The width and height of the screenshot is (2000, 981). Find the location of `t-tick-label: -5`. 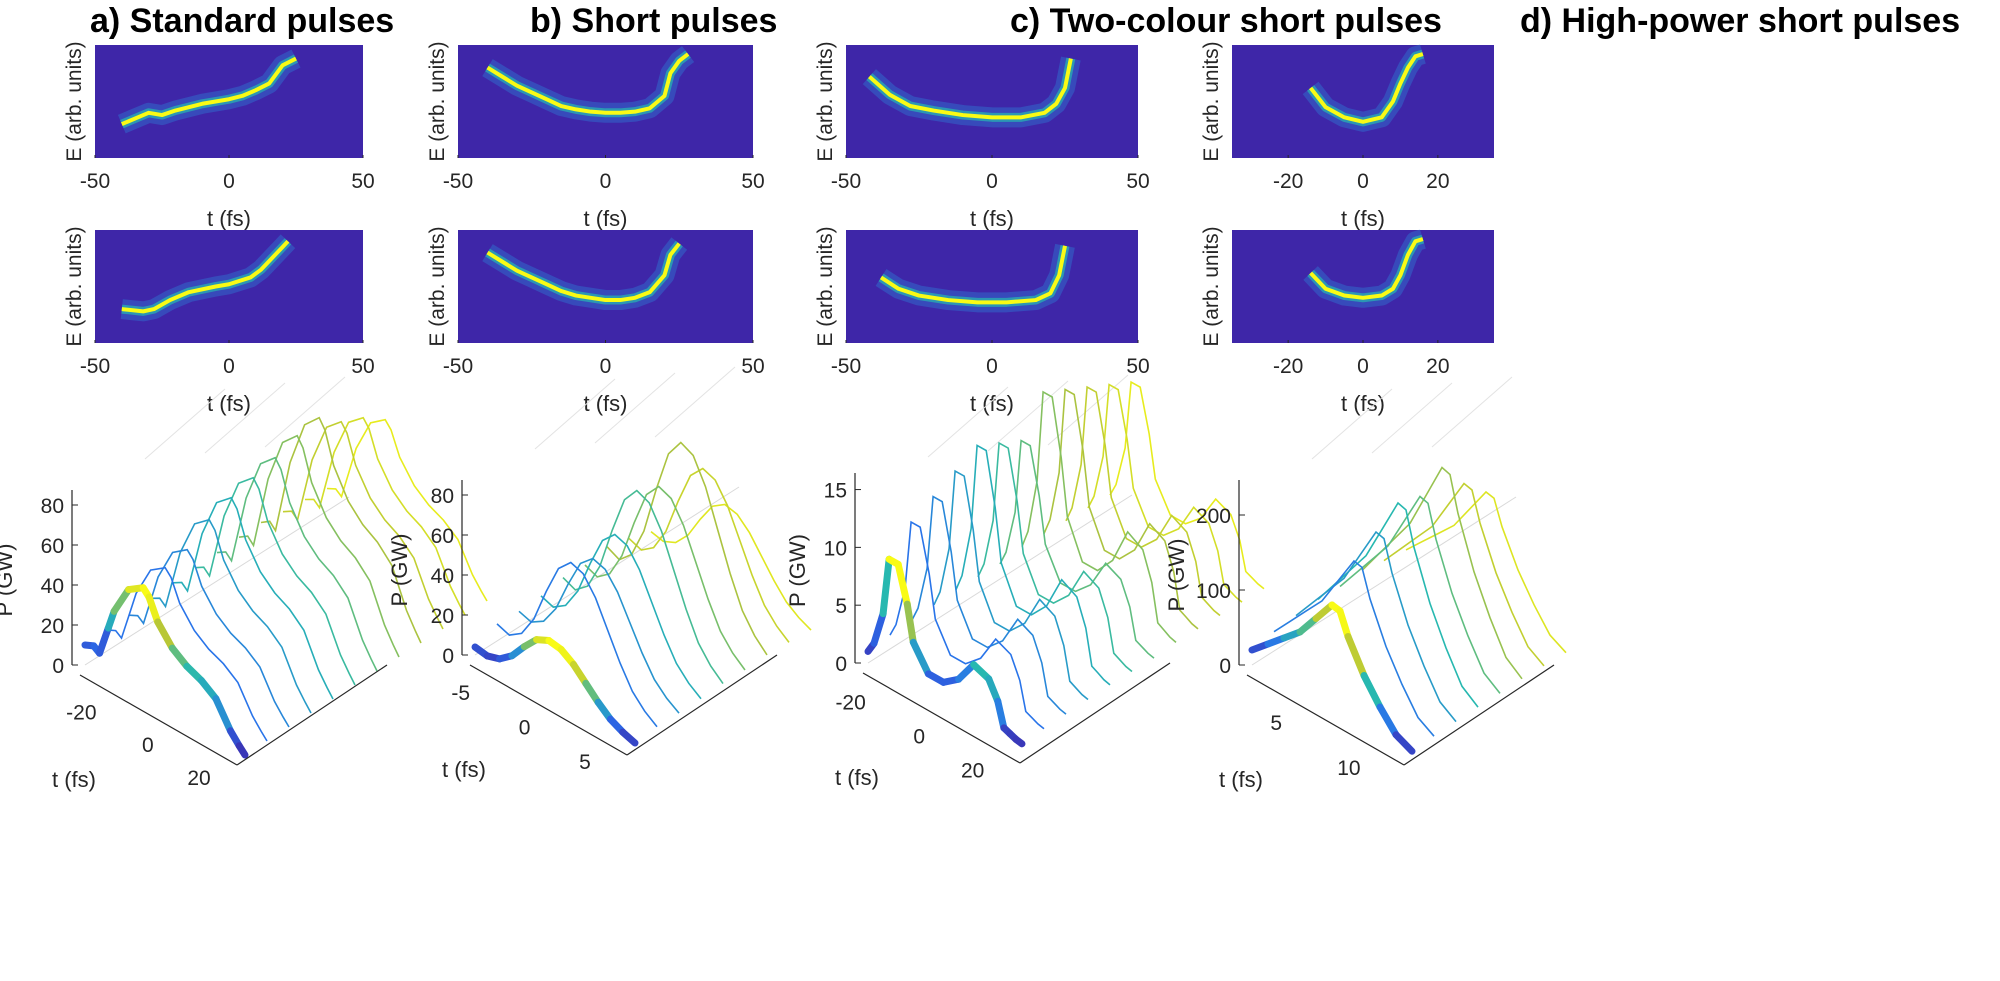

t-tick-label: -5 is located at coordinates (460, 693).